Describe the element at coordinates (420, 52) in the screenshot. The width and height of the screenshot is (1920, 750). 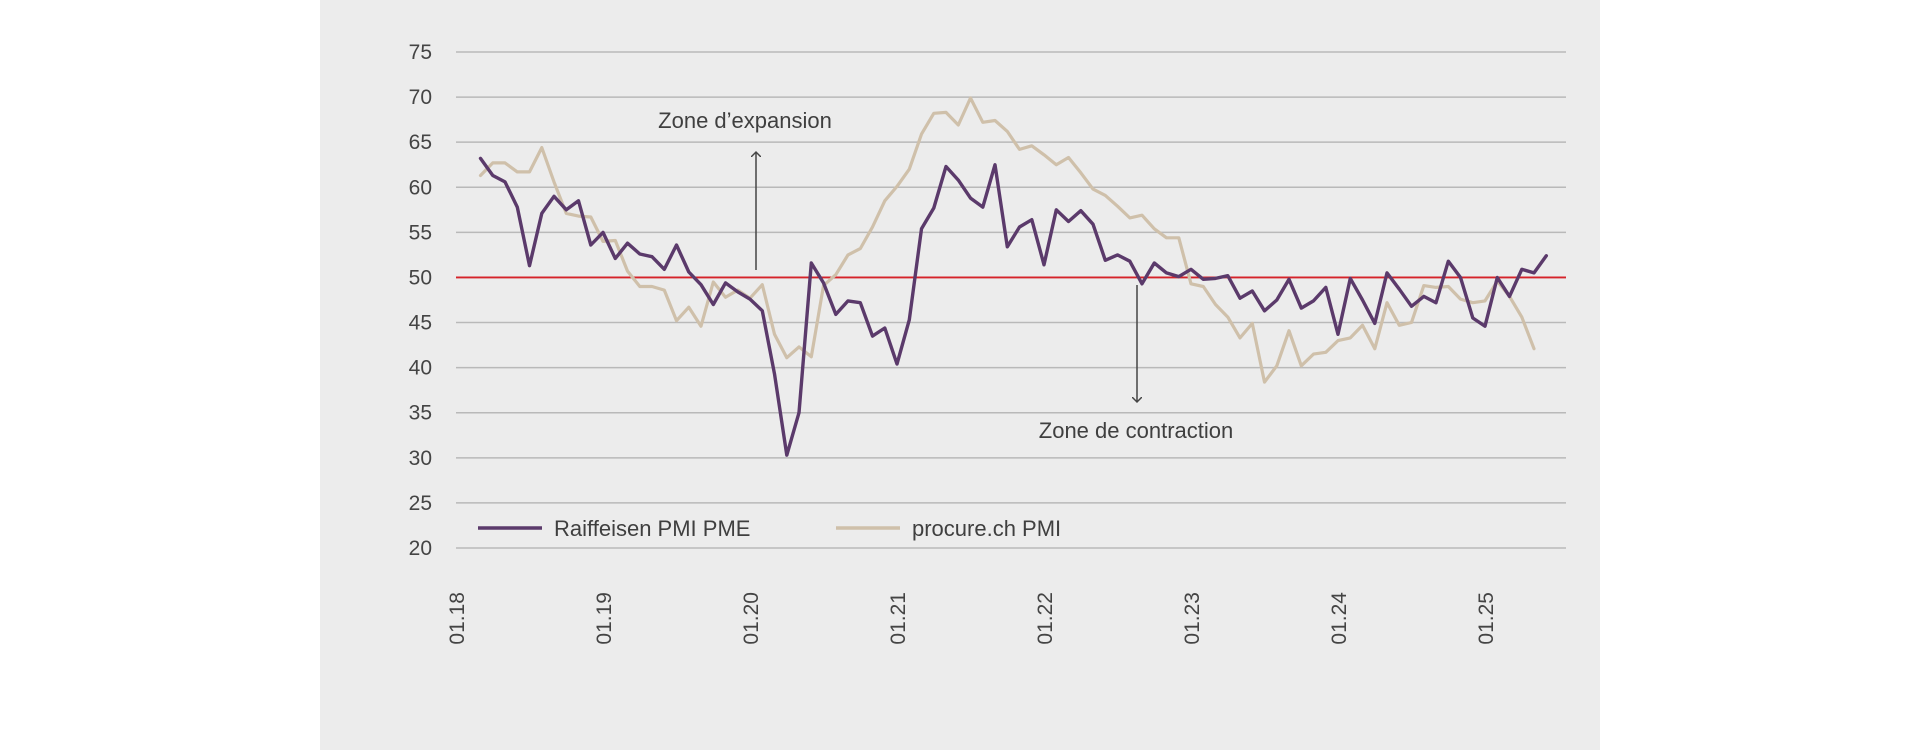
I see `y-tick-label-75: 75` at that location.